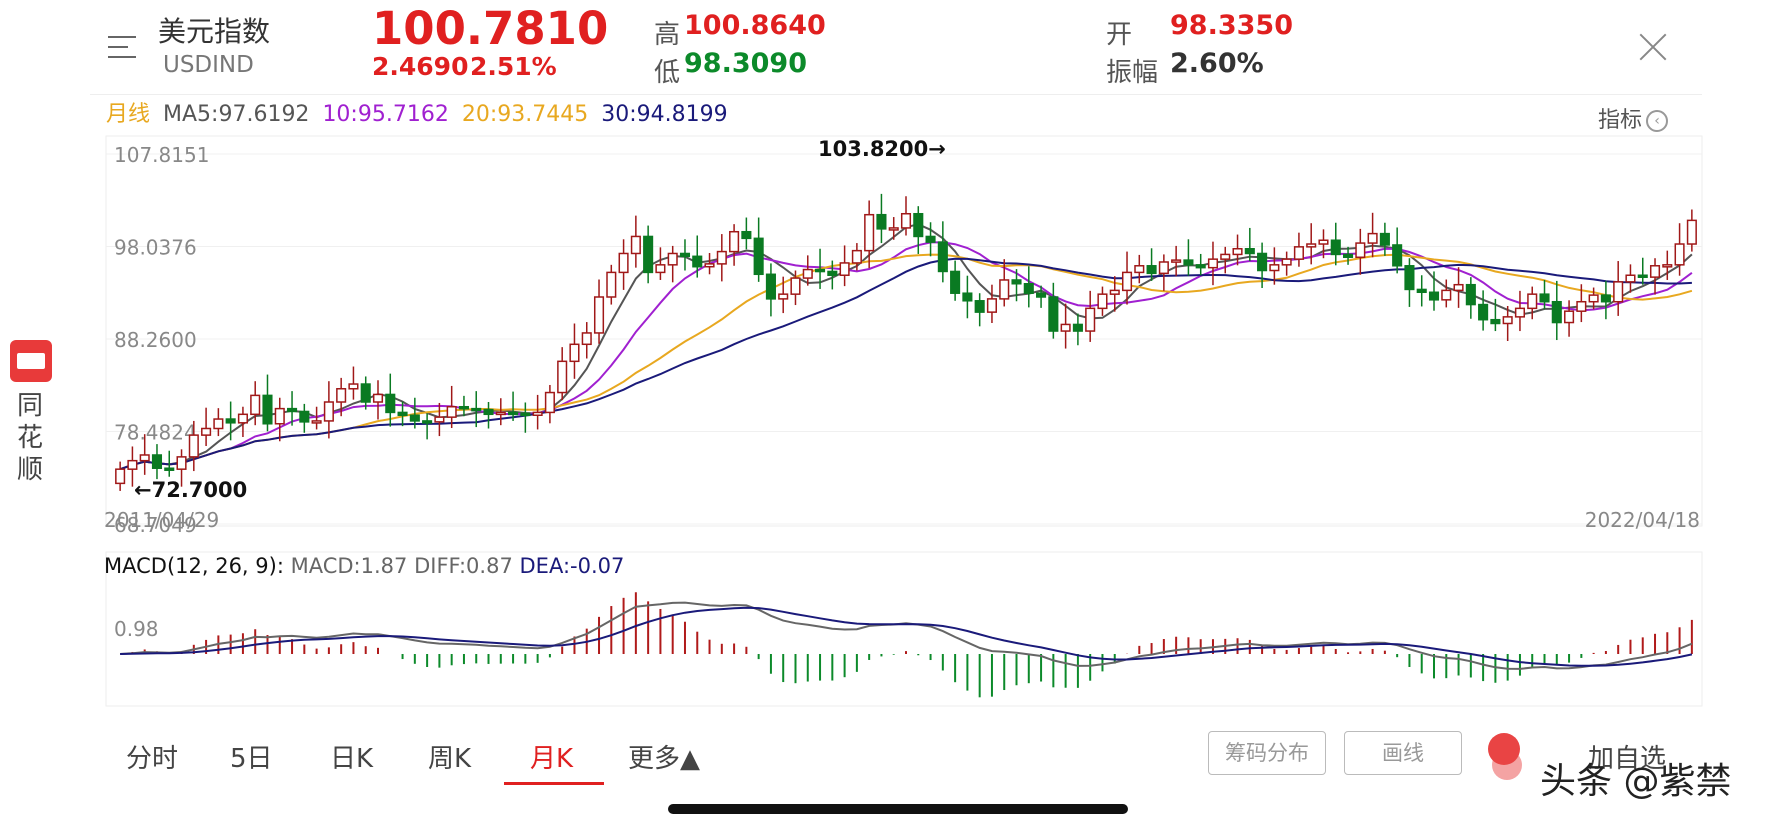 This screenshot has width=1792, height=828. I want to click on tab-5day: 5日, so click(251, 759).